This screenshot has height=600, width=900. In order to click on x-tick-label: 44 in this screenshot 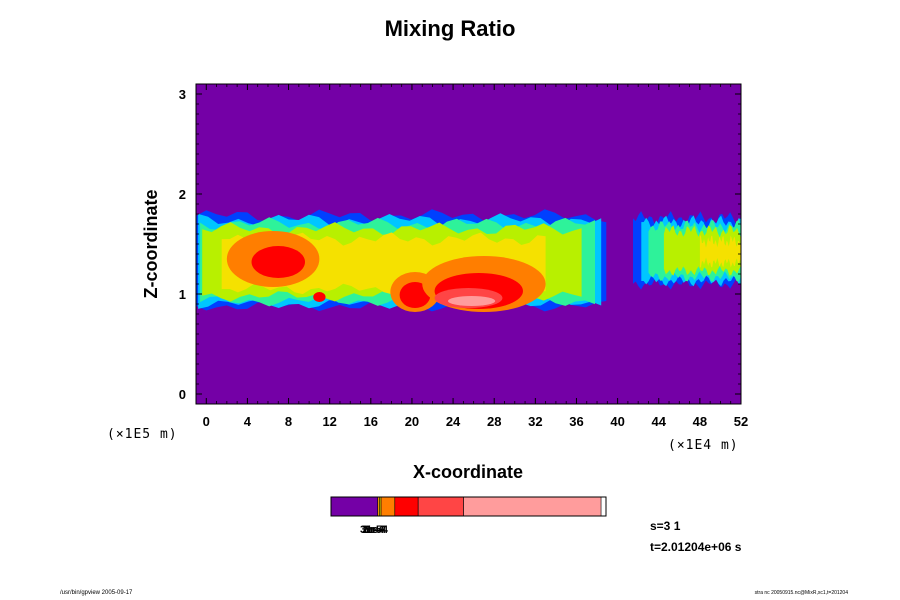, I will do `click(659, 421)`.